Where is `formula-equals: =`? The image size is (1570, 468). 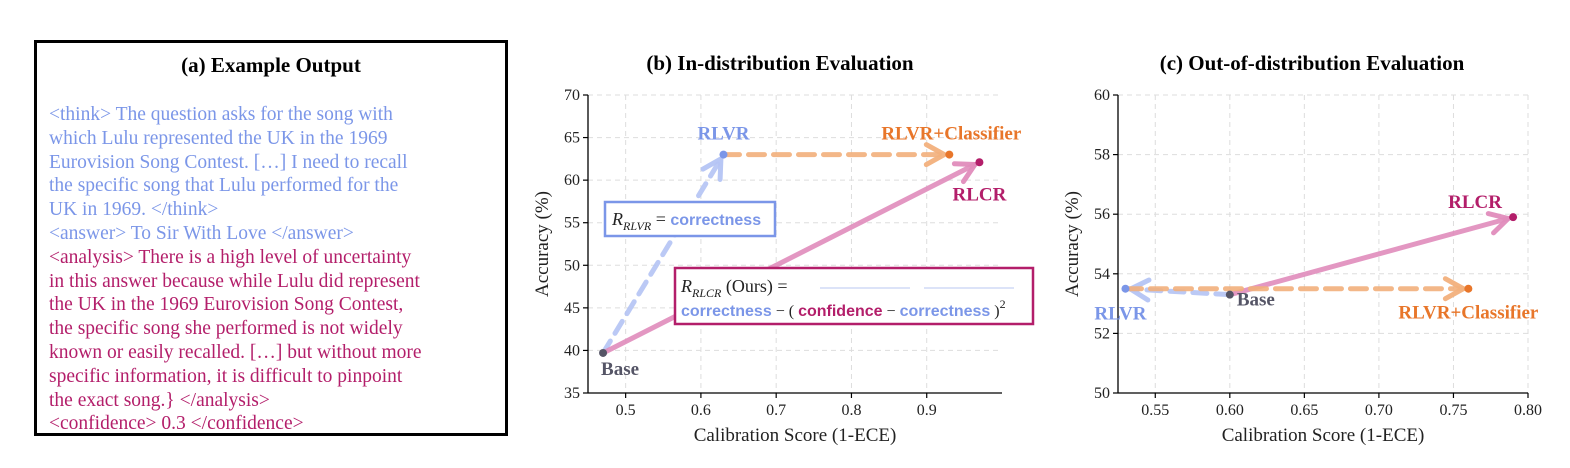 formula-equals: = is located at coordinates (660, 219).